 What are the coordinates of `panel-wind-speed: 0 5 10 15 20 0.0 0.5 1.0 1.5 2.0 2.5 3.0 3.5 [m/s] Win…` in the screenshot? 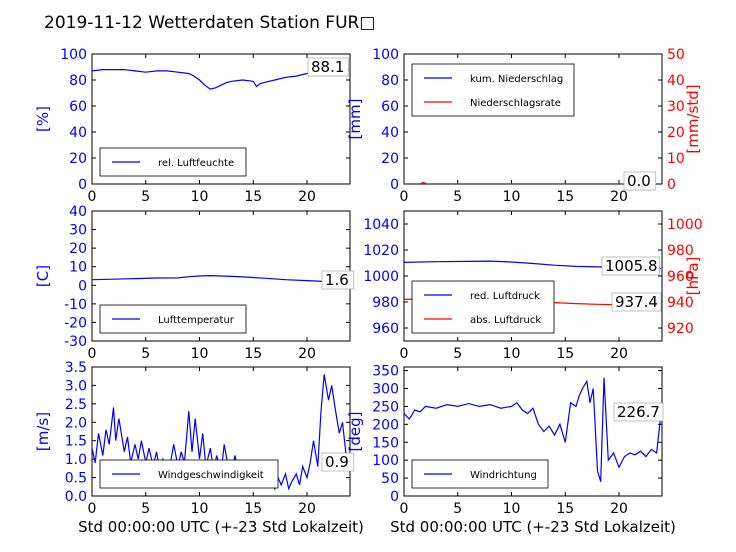 It's located at (194, 438).